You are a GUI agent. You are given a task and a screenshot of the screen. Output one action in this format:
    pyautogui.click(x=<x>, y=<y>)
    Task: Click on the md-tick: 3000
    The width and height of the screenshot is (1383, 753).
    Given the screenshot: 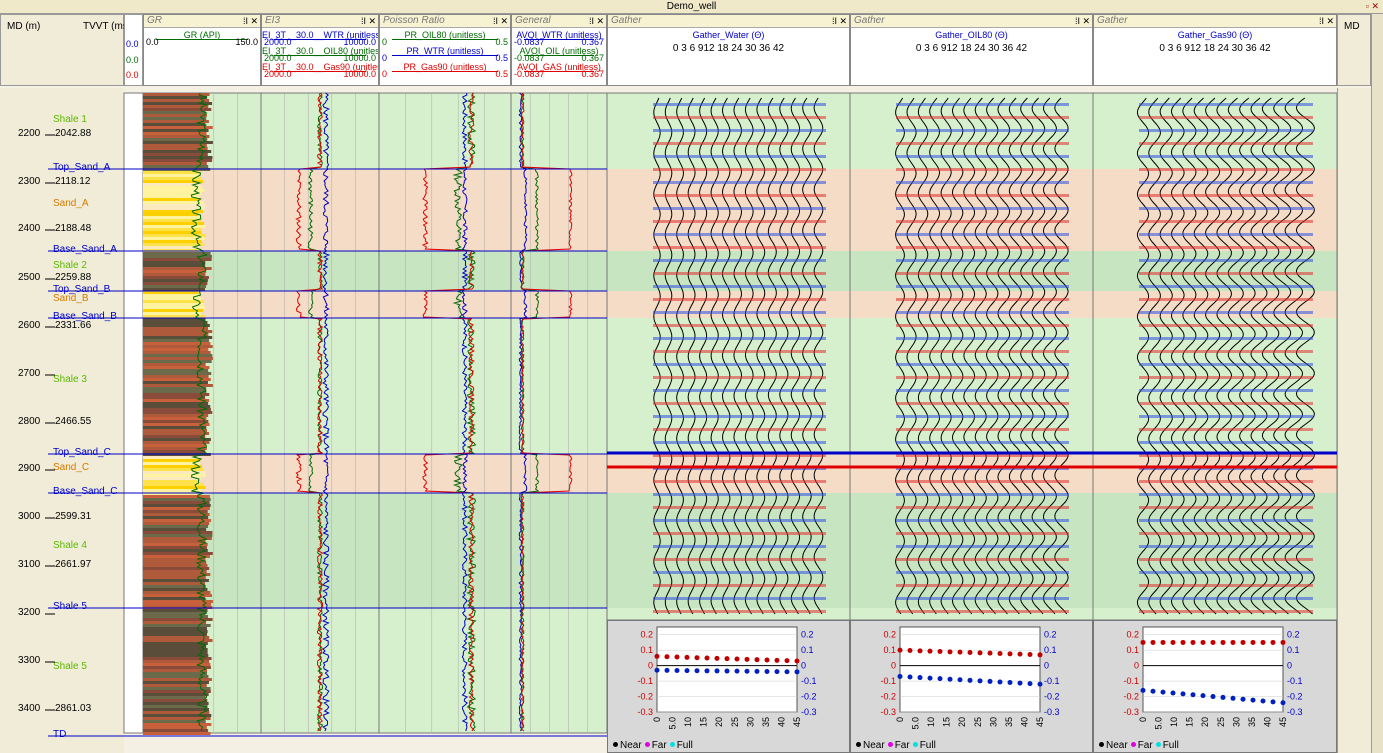 What is the action you would take?
    pyautogui.click(x=29, y=516)
    